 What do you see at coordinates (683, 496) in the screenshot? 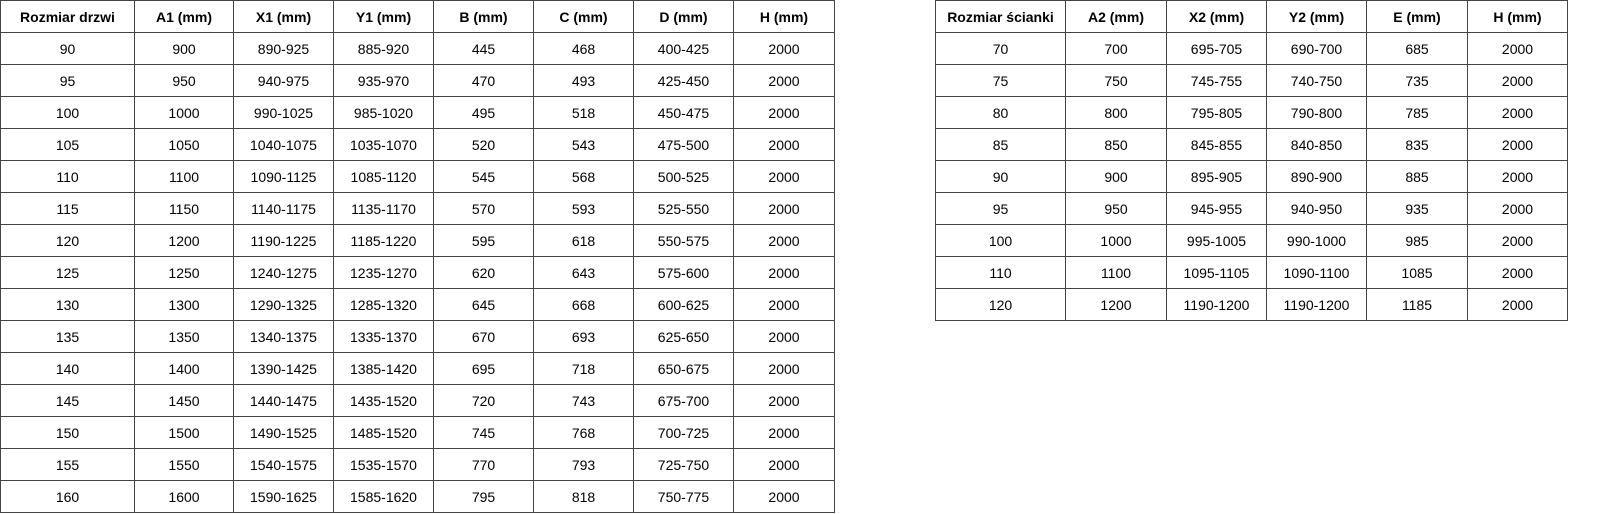
I see `table-cell: 750-775` at bounding box center [683, 496].